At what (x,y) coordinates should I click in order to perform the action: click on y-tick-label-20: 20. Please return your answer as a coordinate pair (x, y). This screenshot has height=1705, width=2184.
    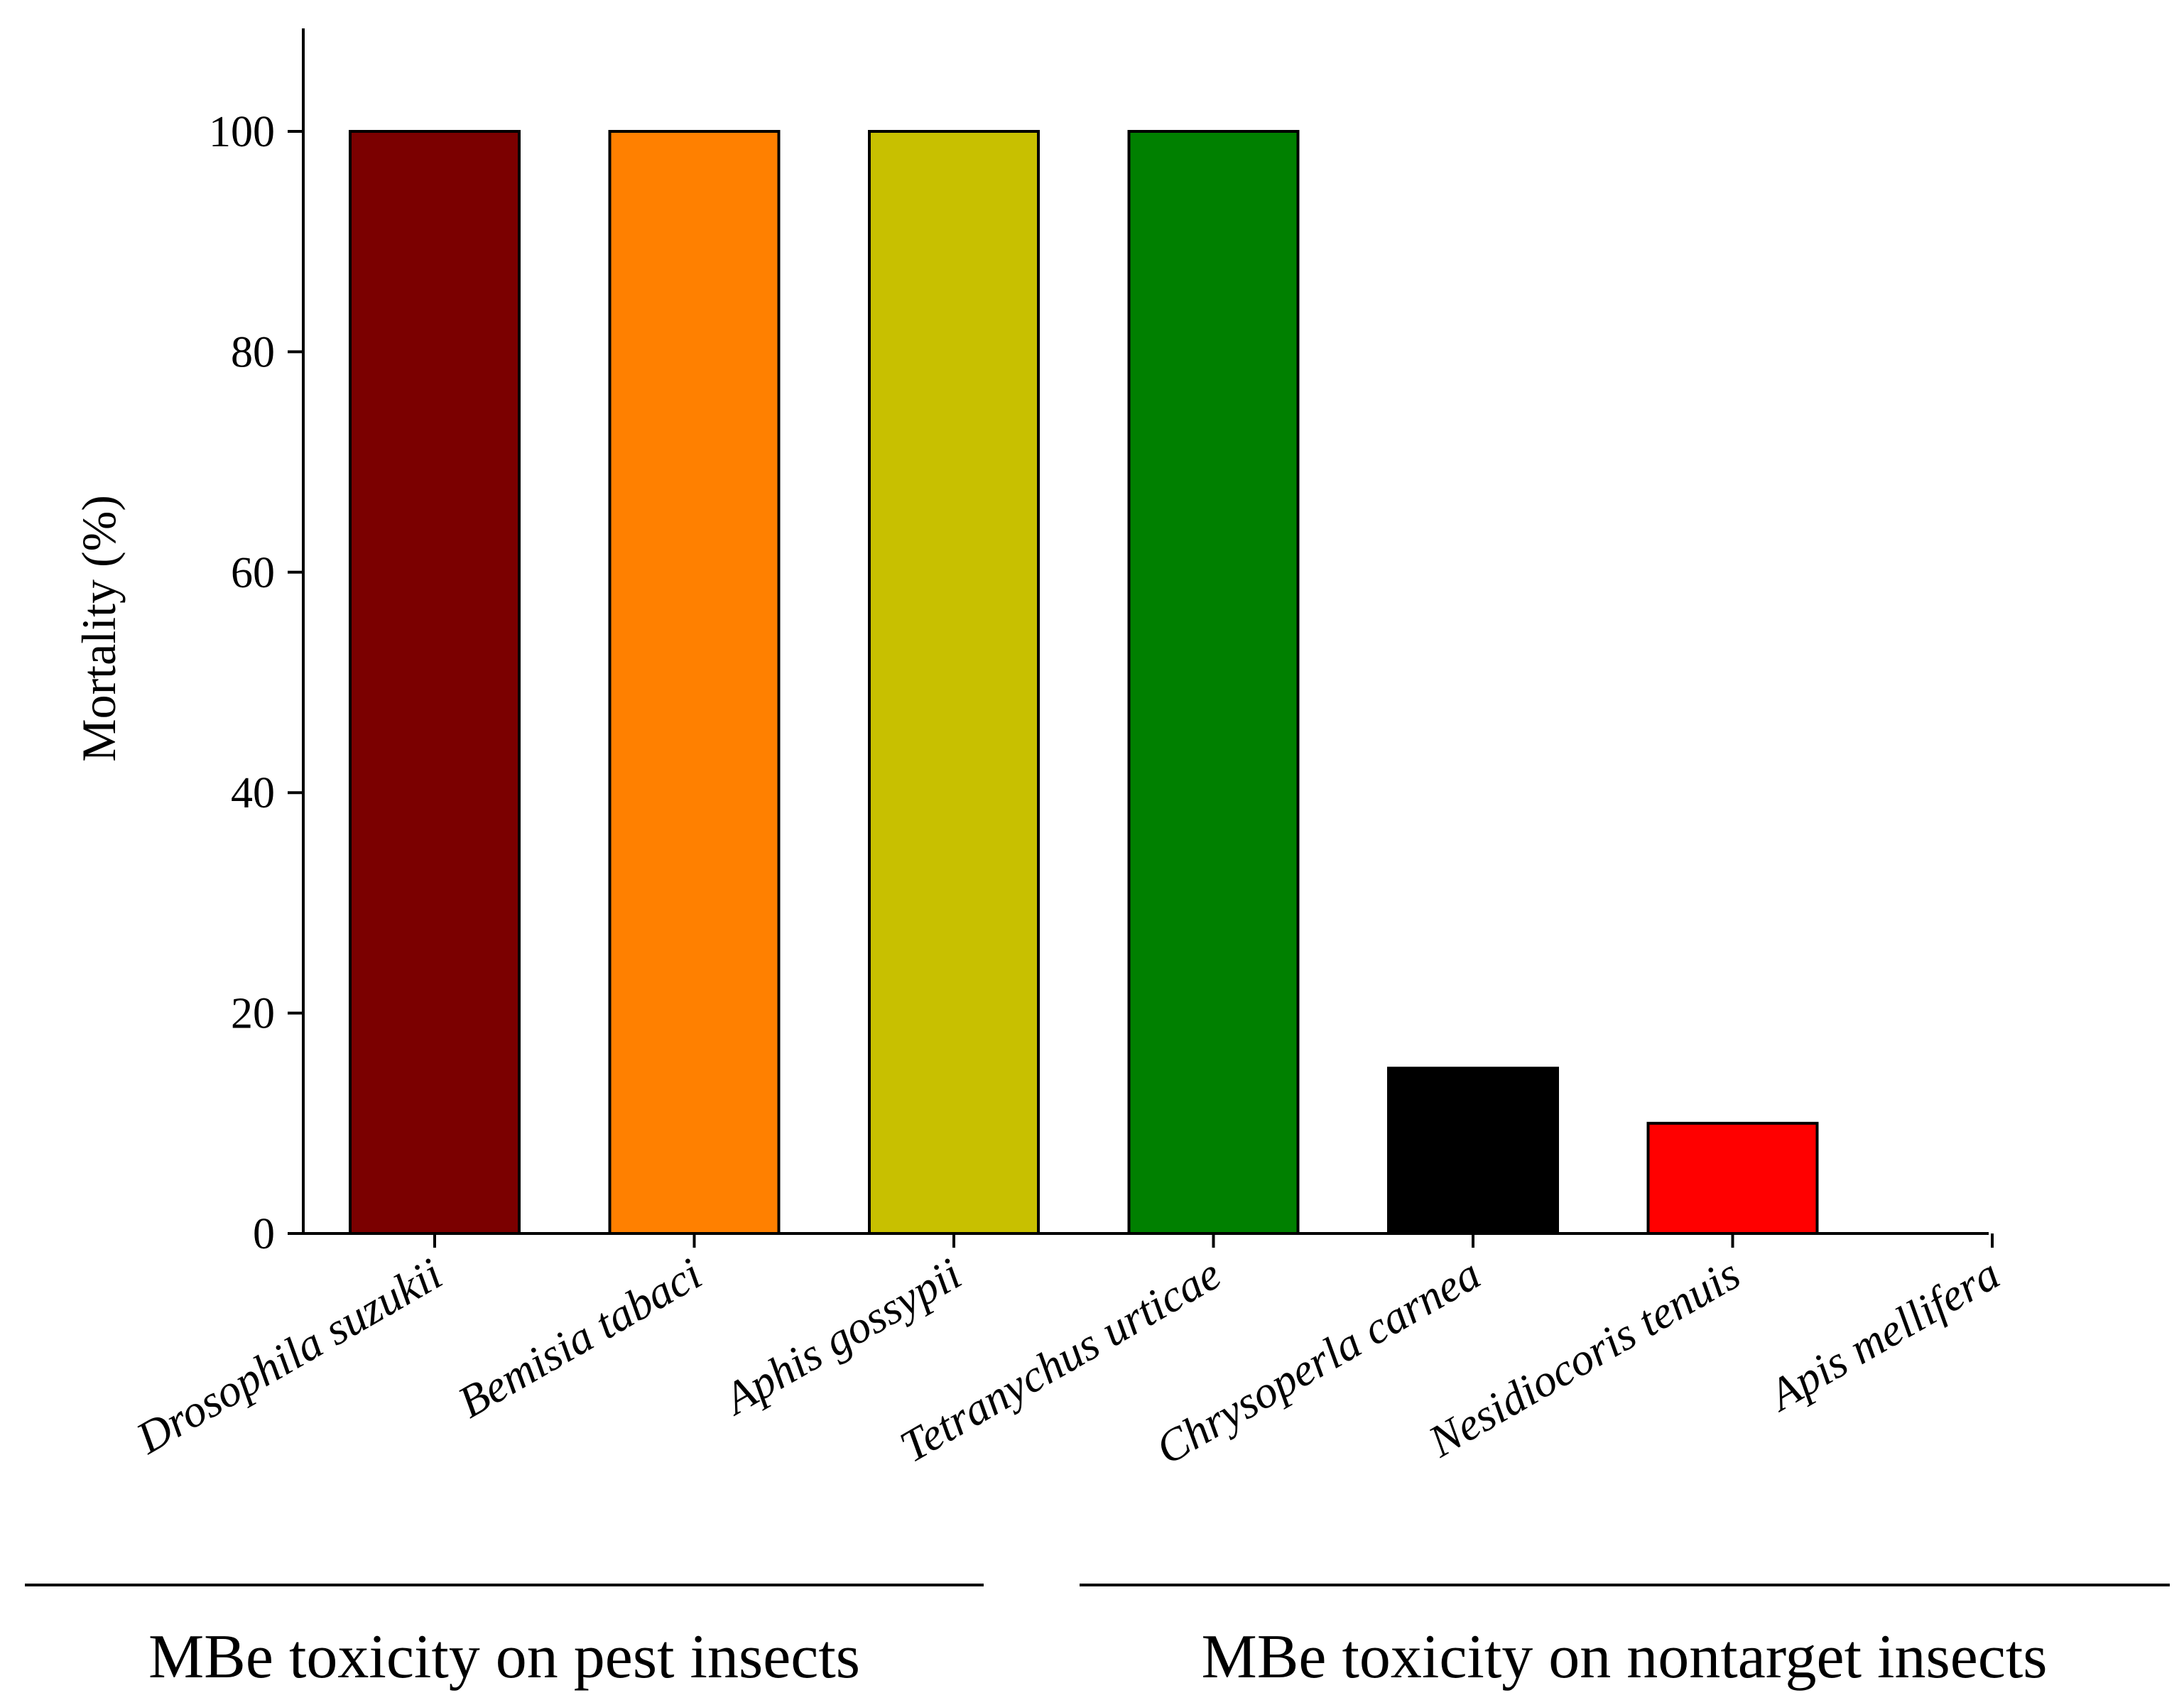
    Looking at the image, I should click on (253, 1014).